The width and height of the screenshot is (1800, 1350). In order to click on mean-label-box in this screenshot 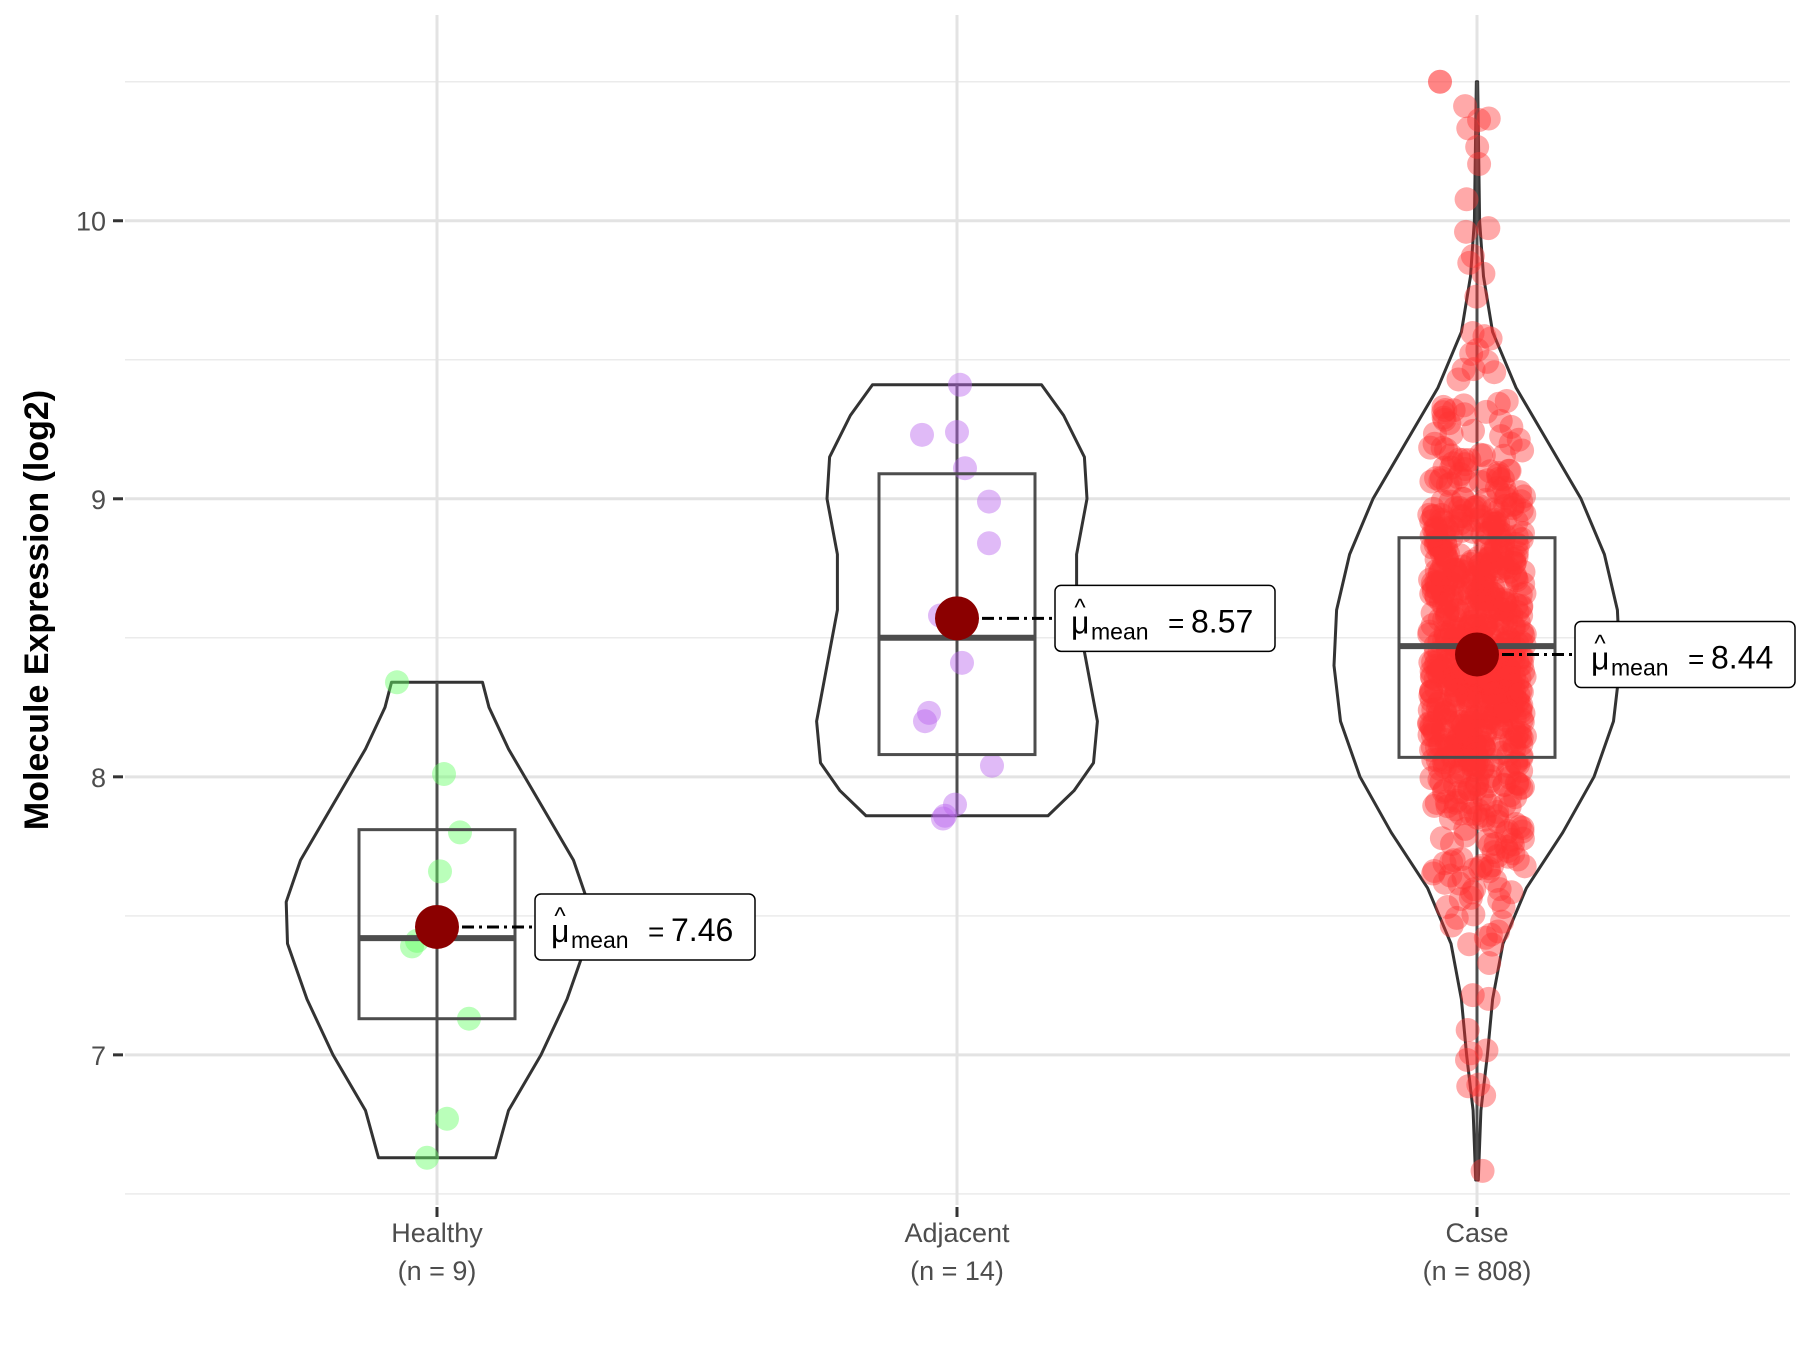, I will do `click(1165, 618)`.